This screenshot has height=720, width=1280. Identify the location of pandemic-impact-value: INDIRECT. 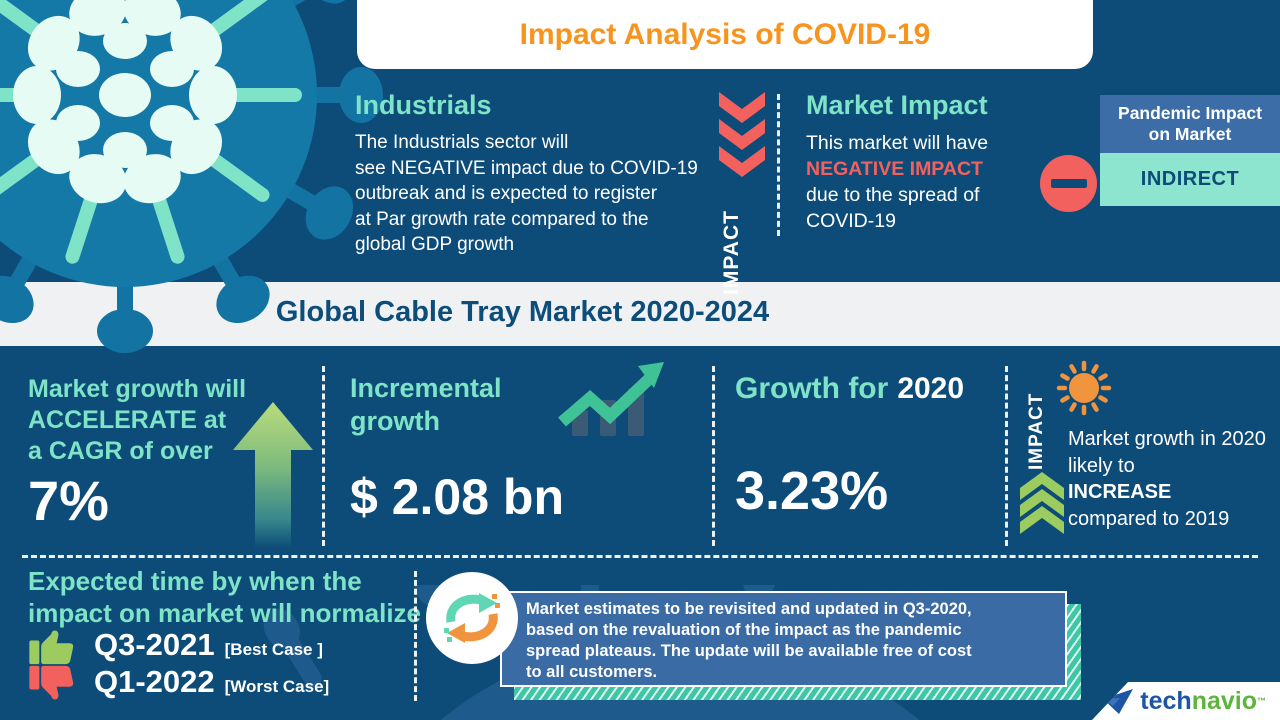
(1190, 179).